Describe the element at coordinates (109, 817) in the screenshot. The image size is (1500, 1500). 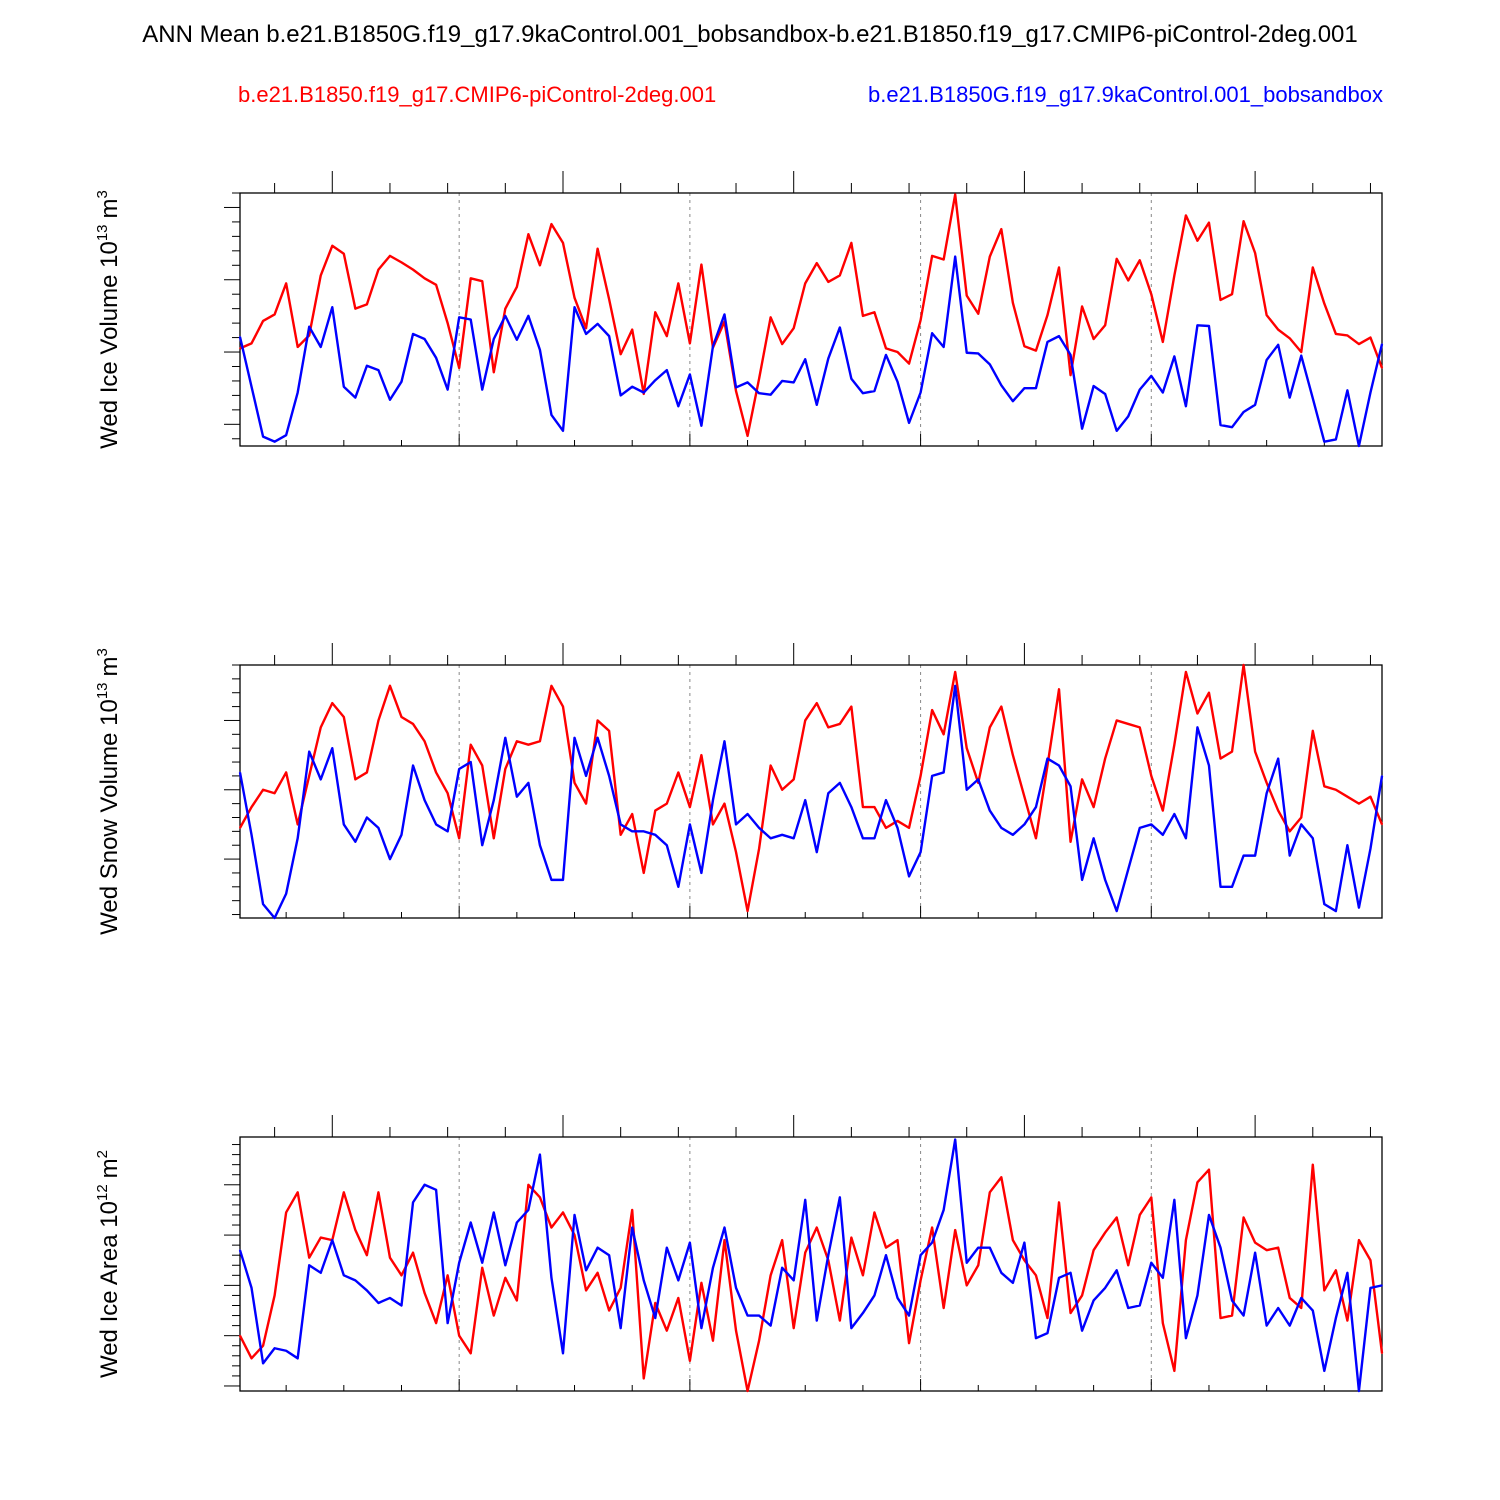
I see `y-axis-label-part: Wed Snow Volume 10` at that location.